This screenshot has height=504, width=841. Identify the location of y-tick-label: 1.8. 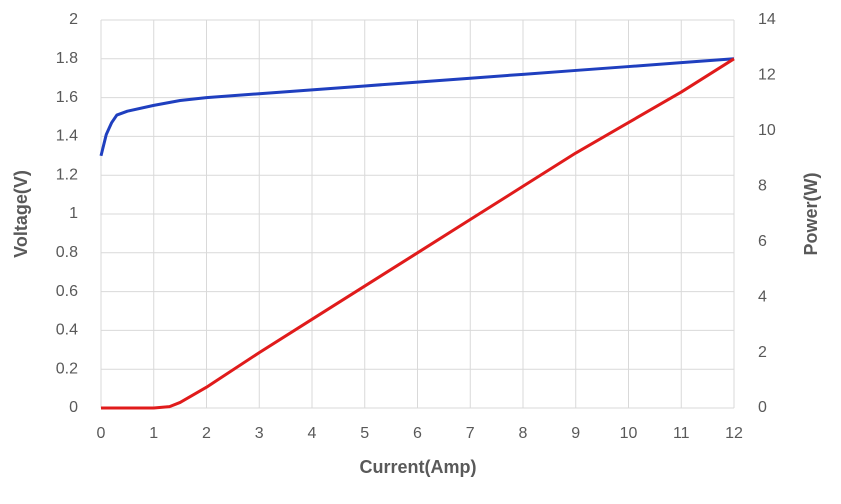
(67, 58).